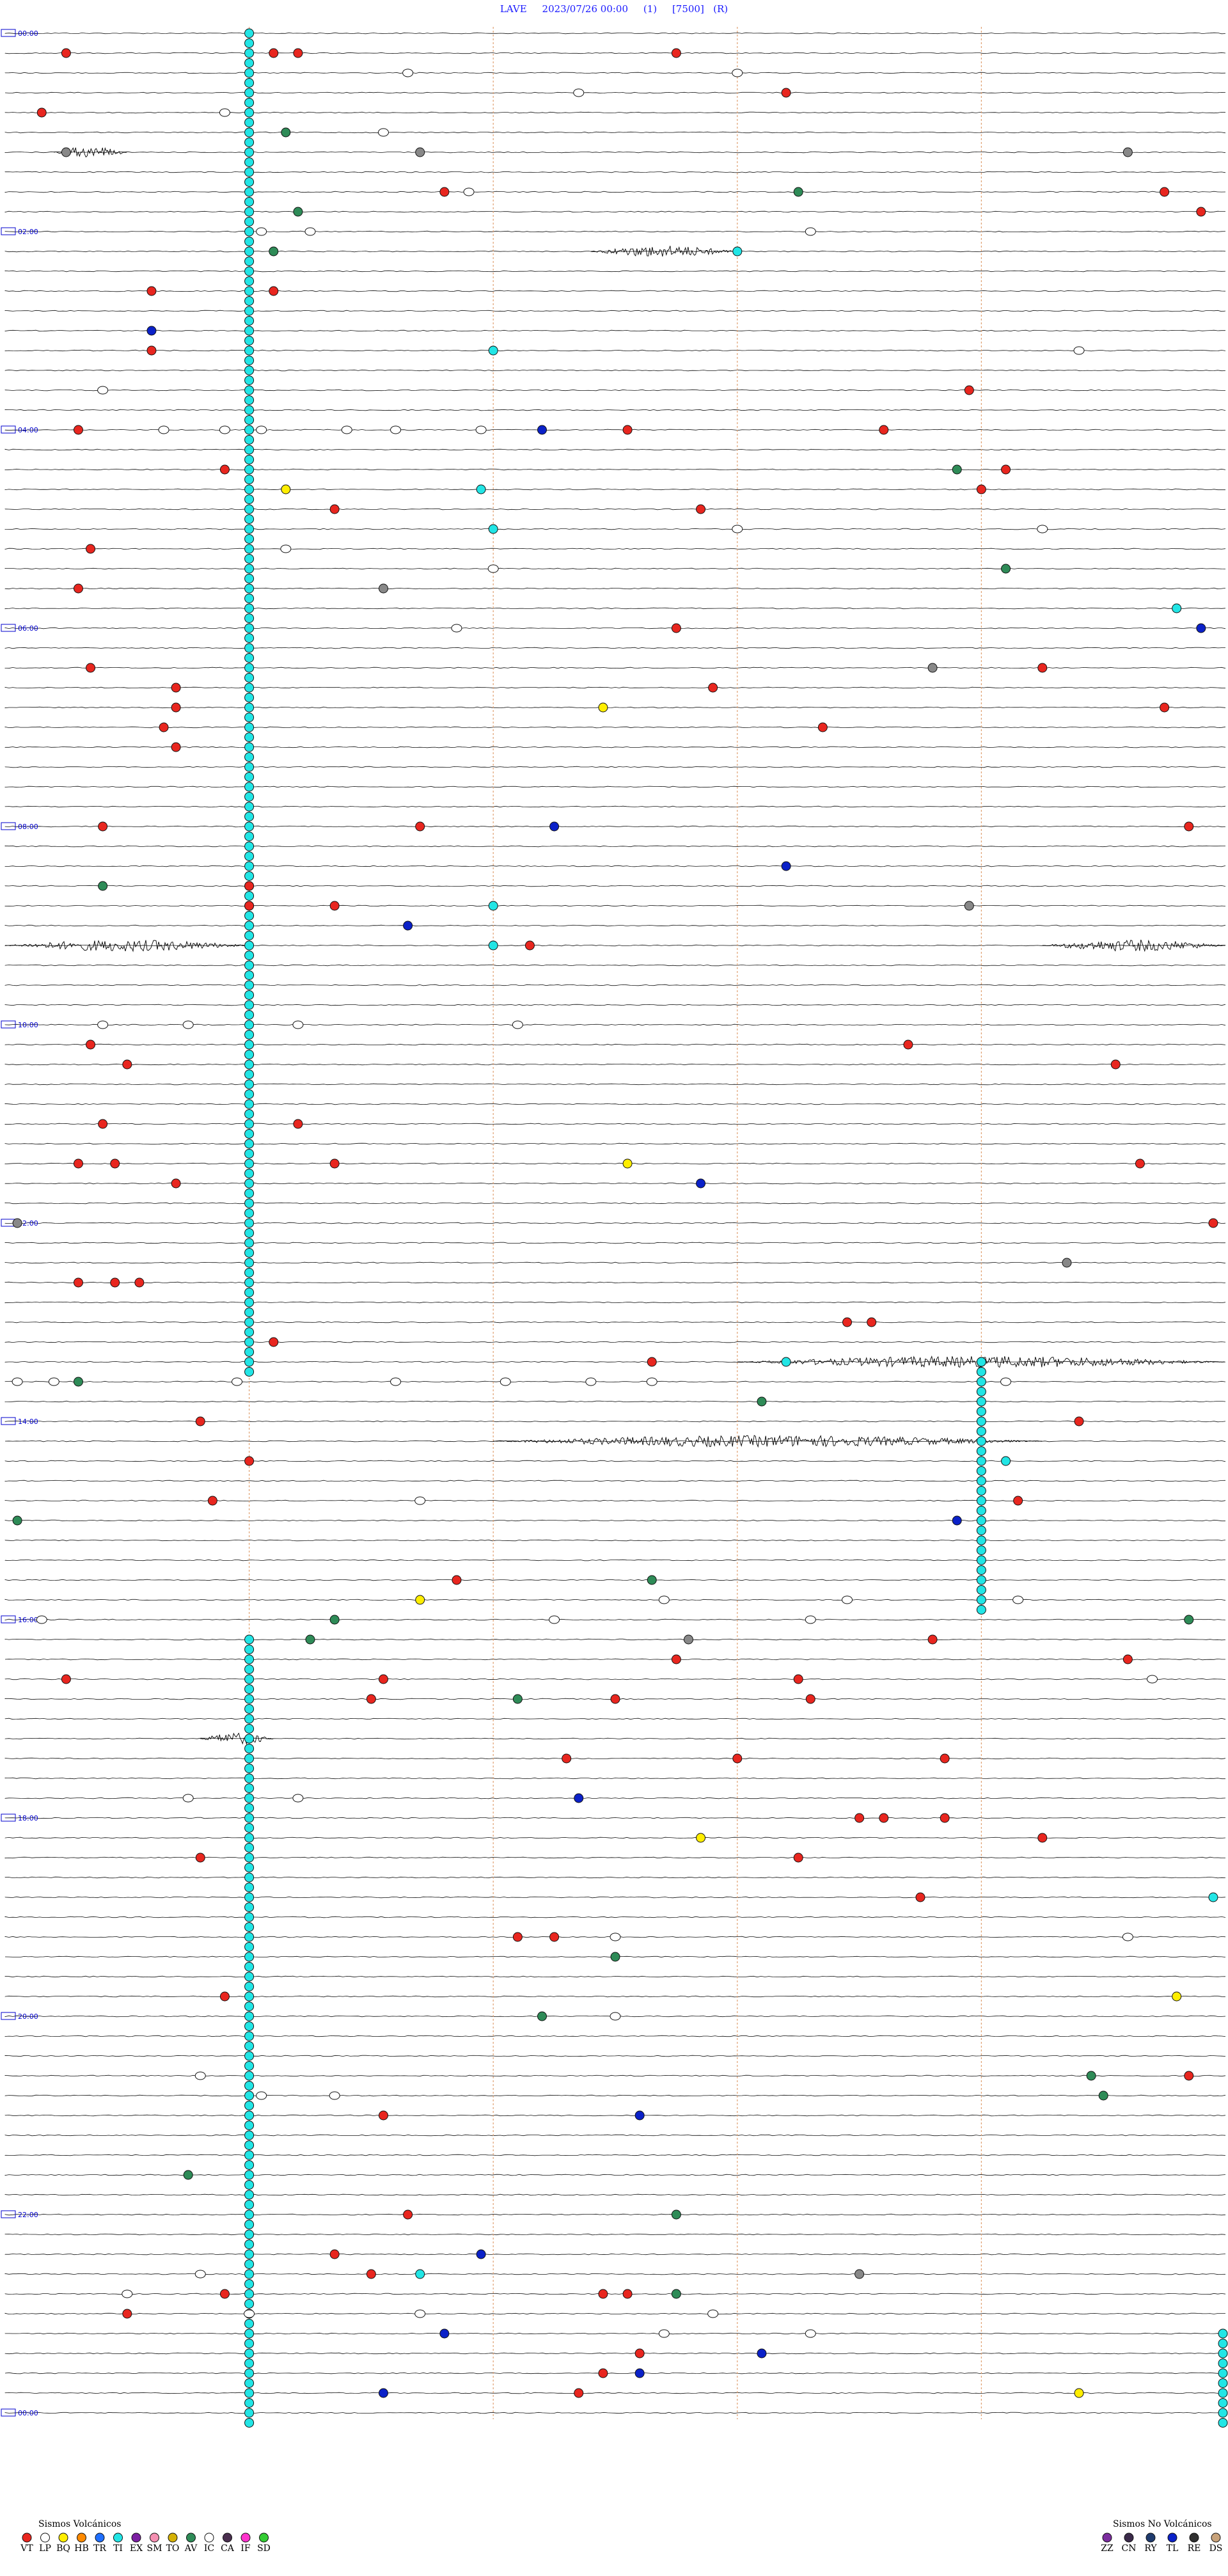  What do you see at coordinates (28, 827) in the screenshot?
I see `hour-label: 08:00` at bounding box center [28, 827].